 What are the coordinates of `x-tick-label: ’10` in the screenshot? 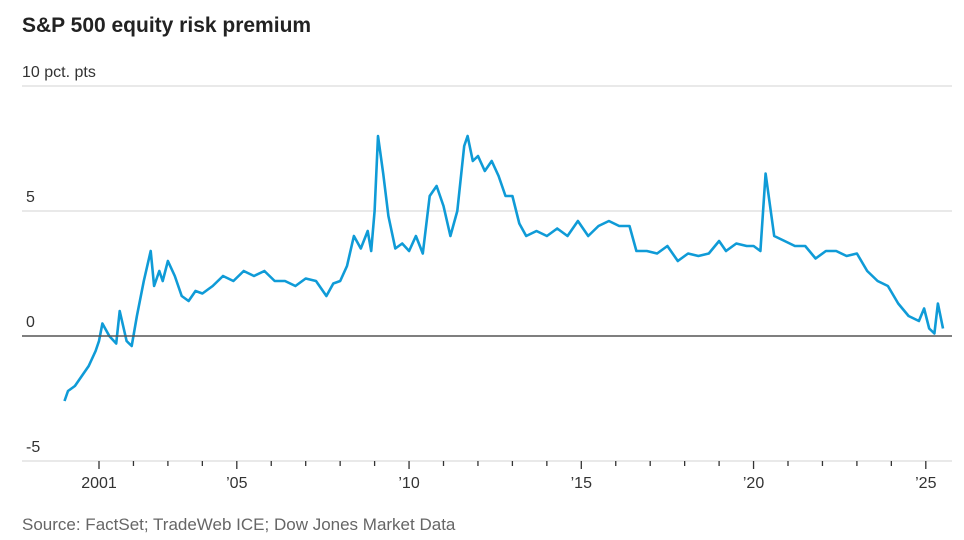 It's located at (408, 483).